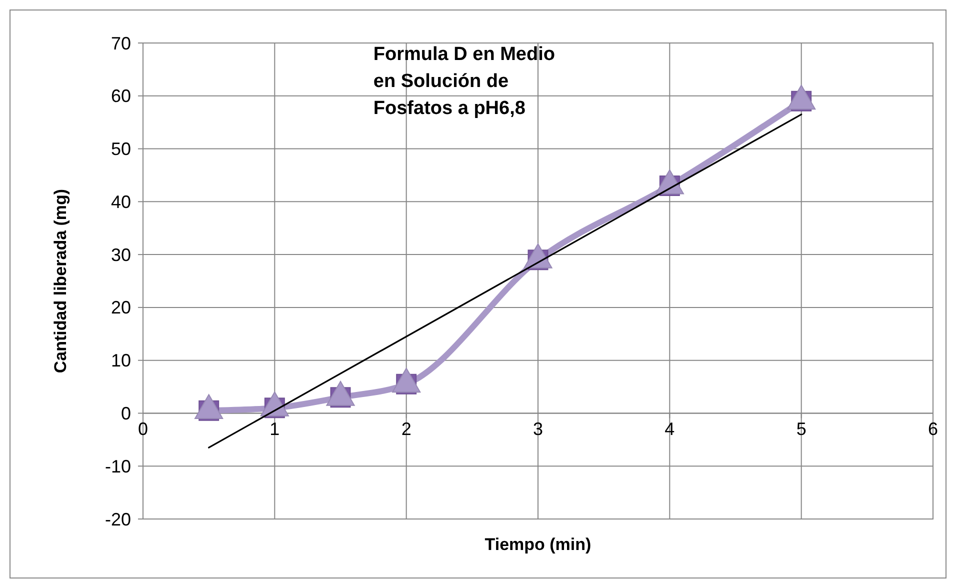  Describe the element at coordinates (120, 360) in the screenshot. I see `y-tick-label: 10` at that location.